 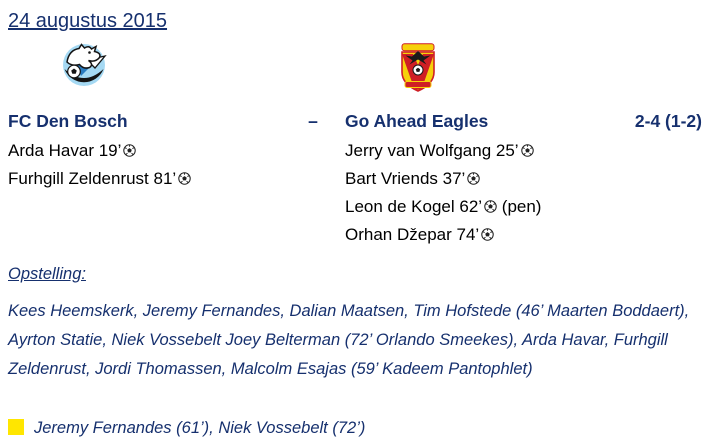 I want to click on yellow-card-icon, so click(x=16, y=427).